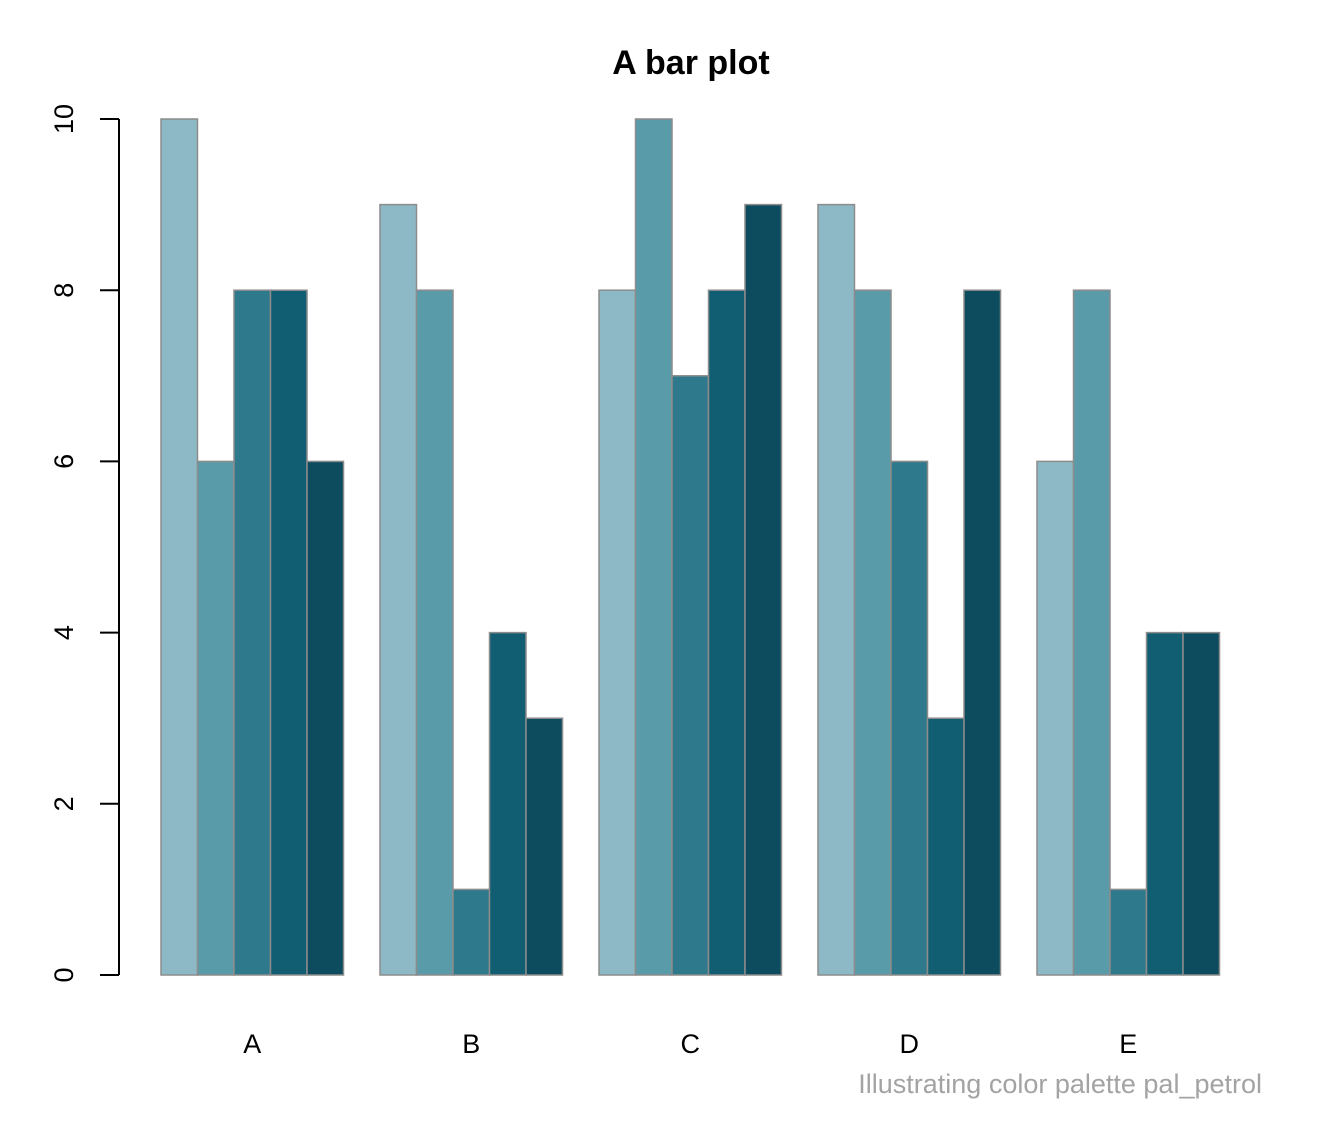 The width and height of the screenshot is (1344, 1142). What do you see at coordinates (1128, 1044) in the screenshot?
I see `x-label-E: E` at bounding box center [1128, 1044].